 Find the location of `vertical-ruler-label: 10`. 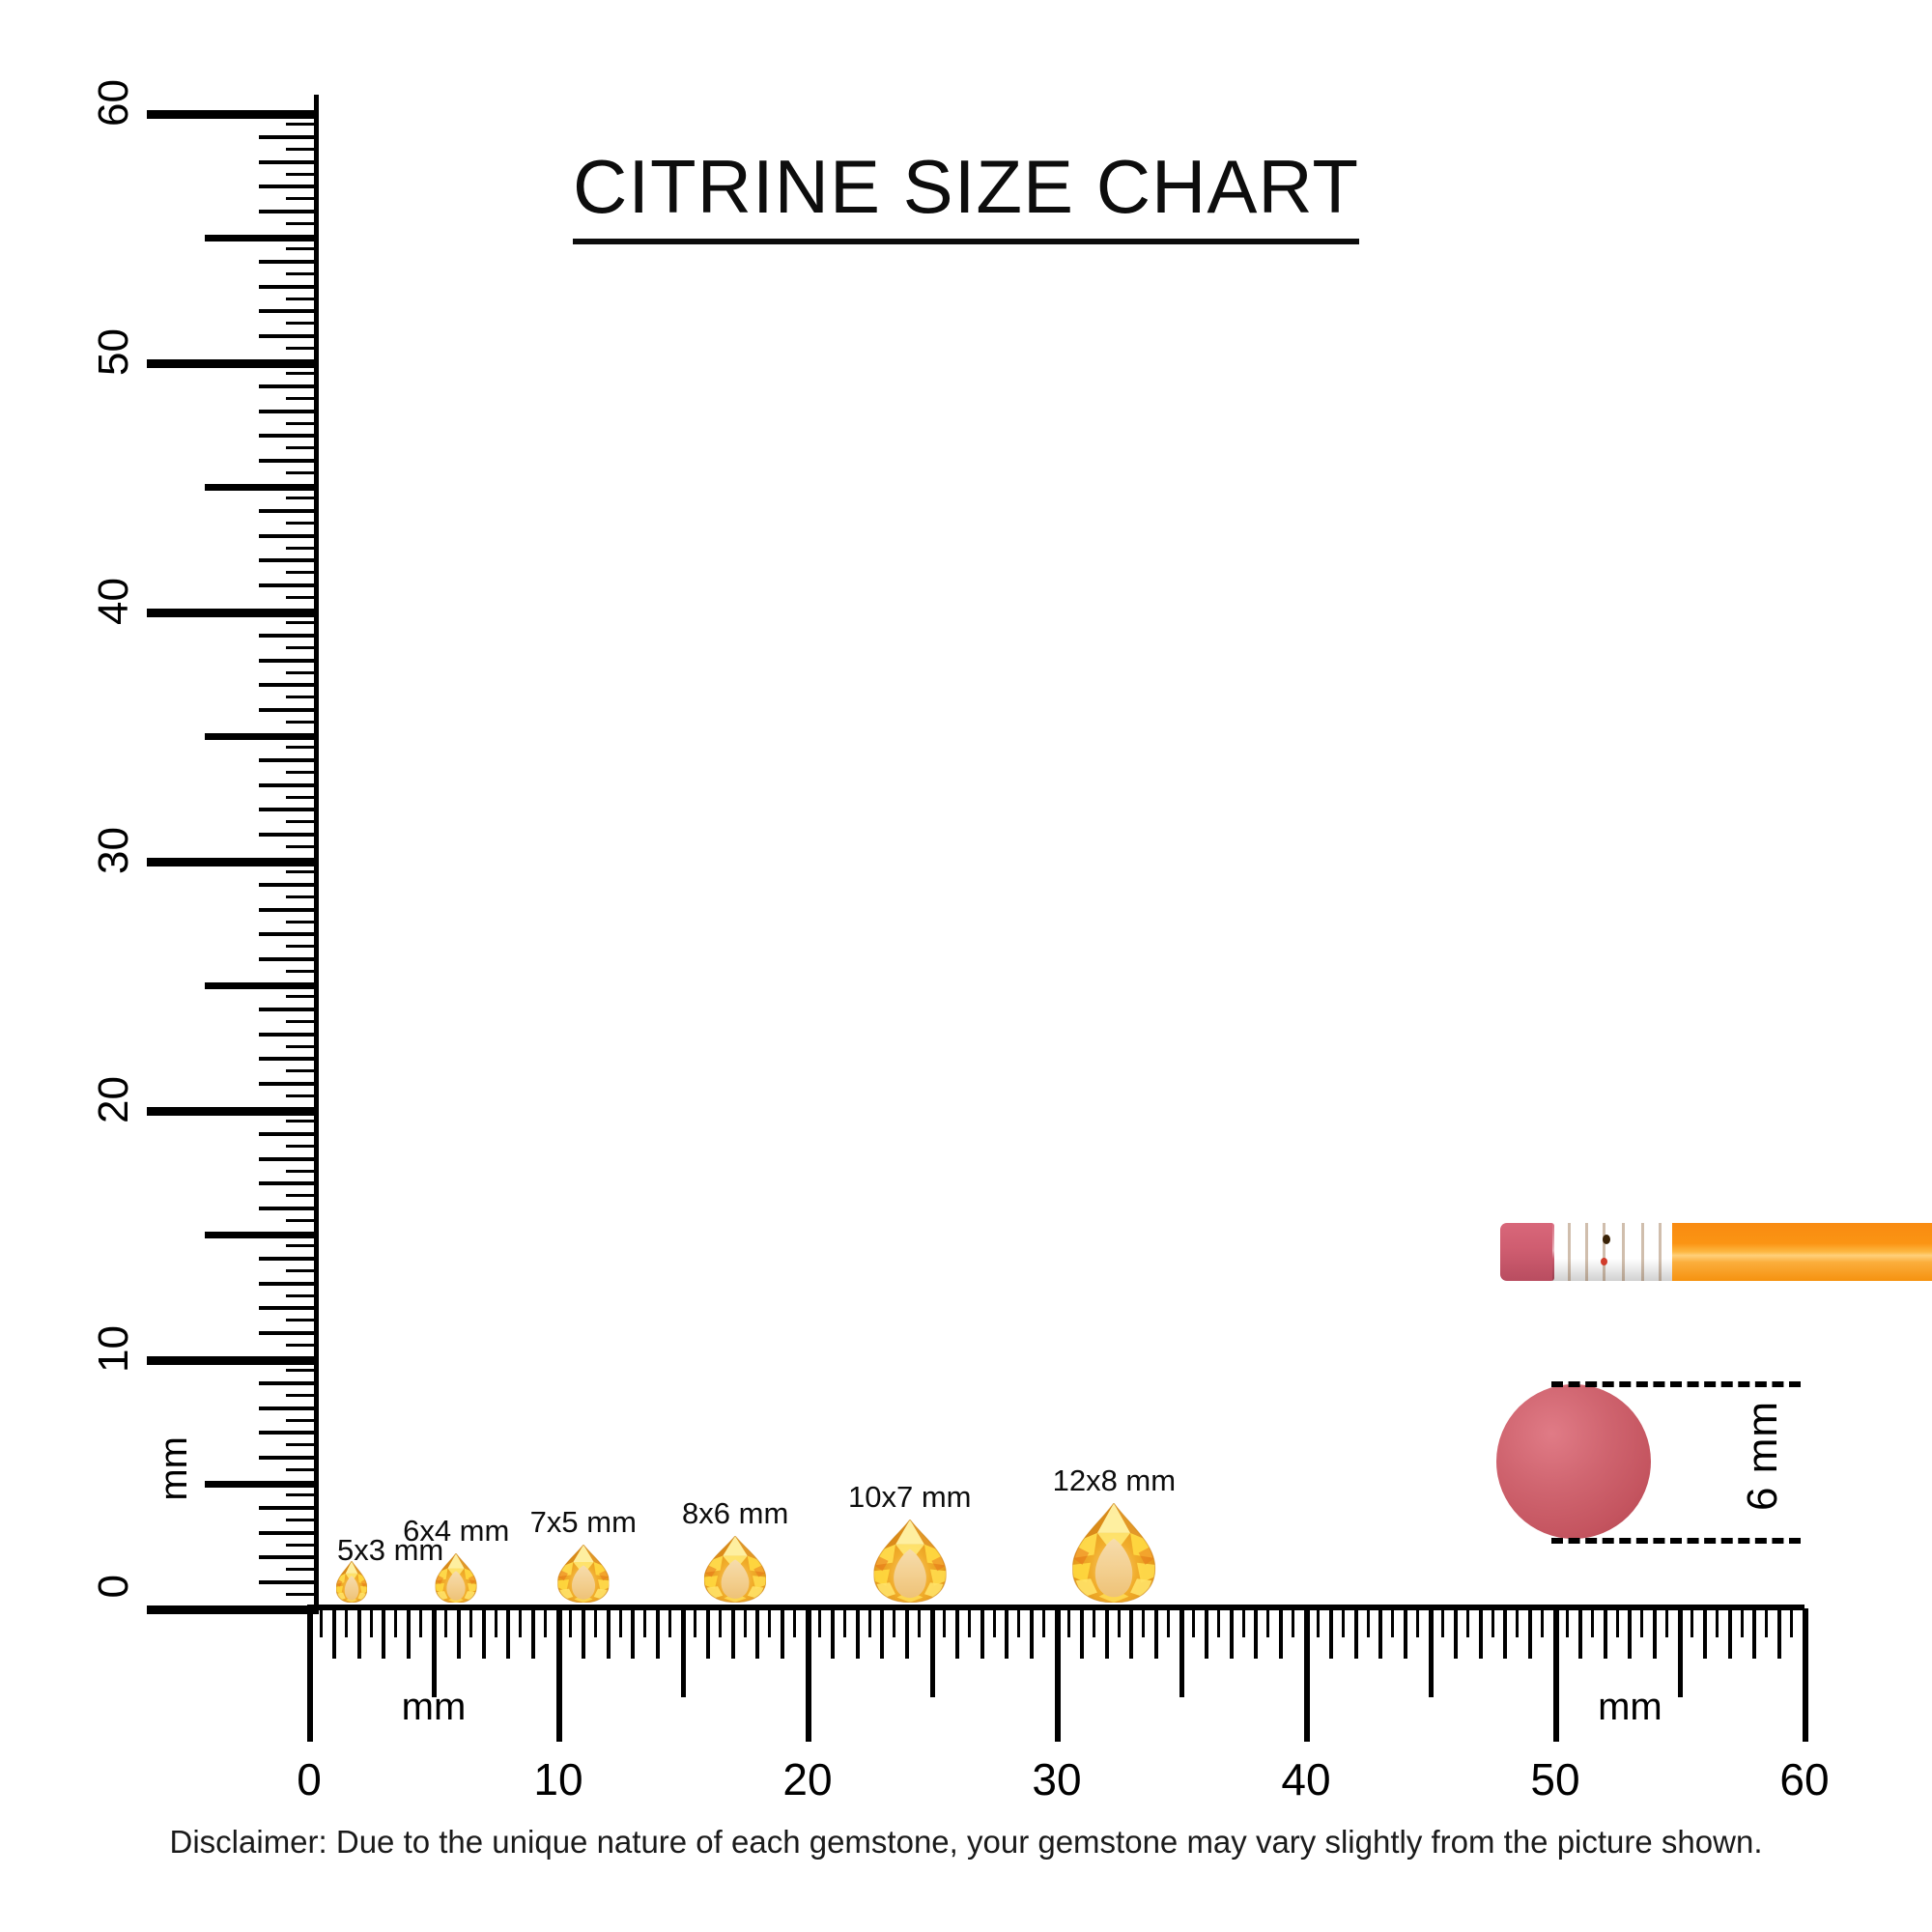

vertical-ruler-label: 10 is located at coordinates (113, 1349).